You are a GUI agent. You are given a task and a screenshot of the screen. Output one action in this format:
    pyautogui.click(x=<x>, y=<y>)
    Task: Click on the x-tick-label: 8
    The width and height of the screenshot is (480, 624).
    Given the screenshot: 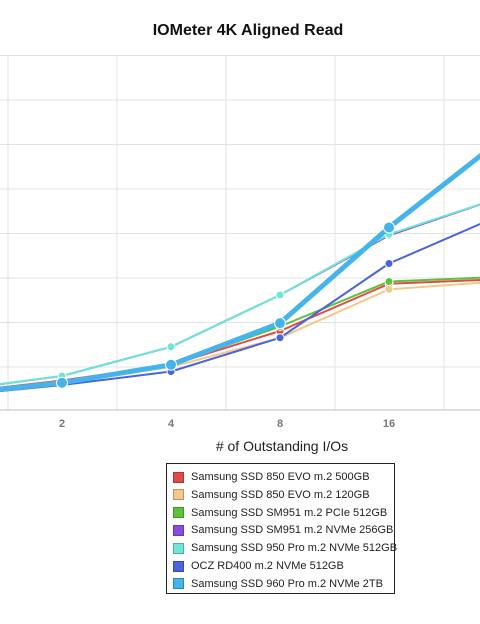 What is the action you would take?
    pyautogui.click(x=280, y=424)
    